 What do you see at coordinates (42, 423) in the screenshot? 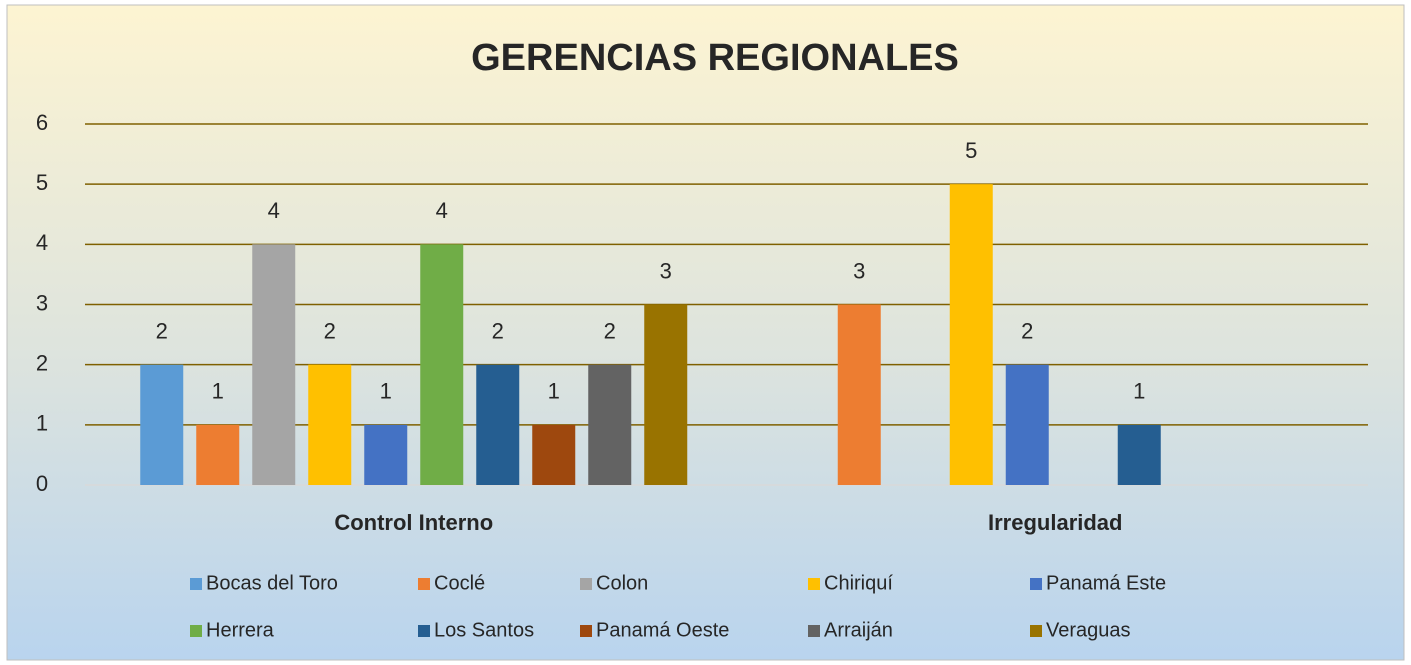
I see `y-tick-label: 1` at bounding box center [42, 423].